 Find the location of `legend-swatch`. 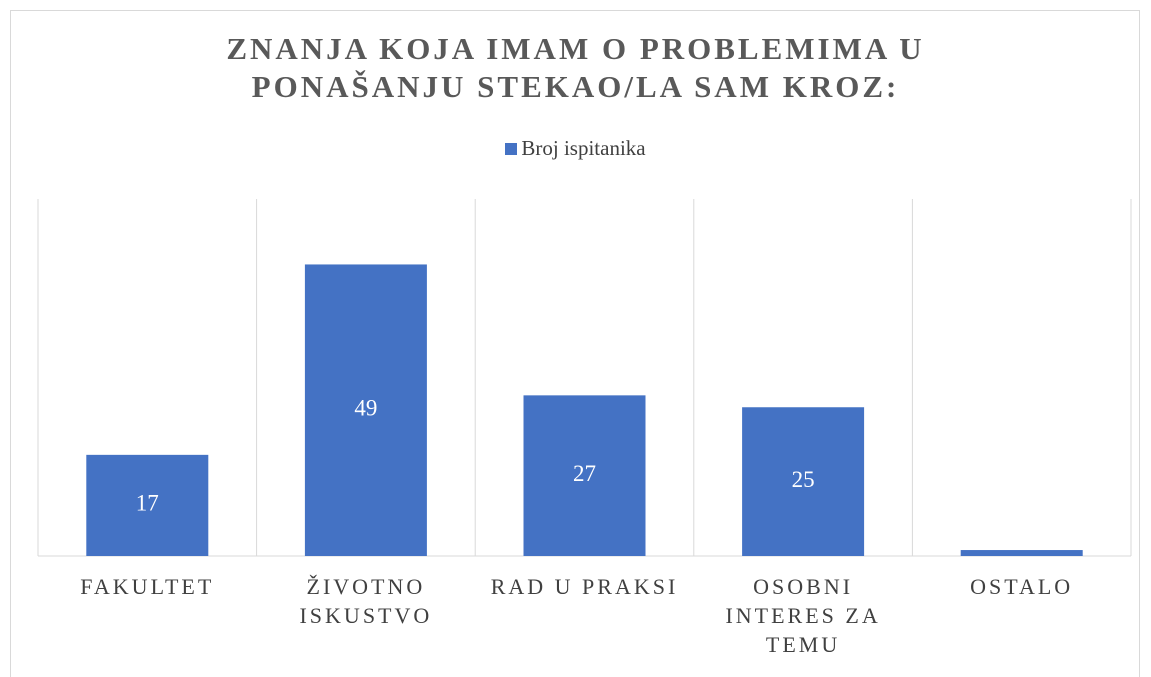

legend-swatch is located at coordinates (511, 149).